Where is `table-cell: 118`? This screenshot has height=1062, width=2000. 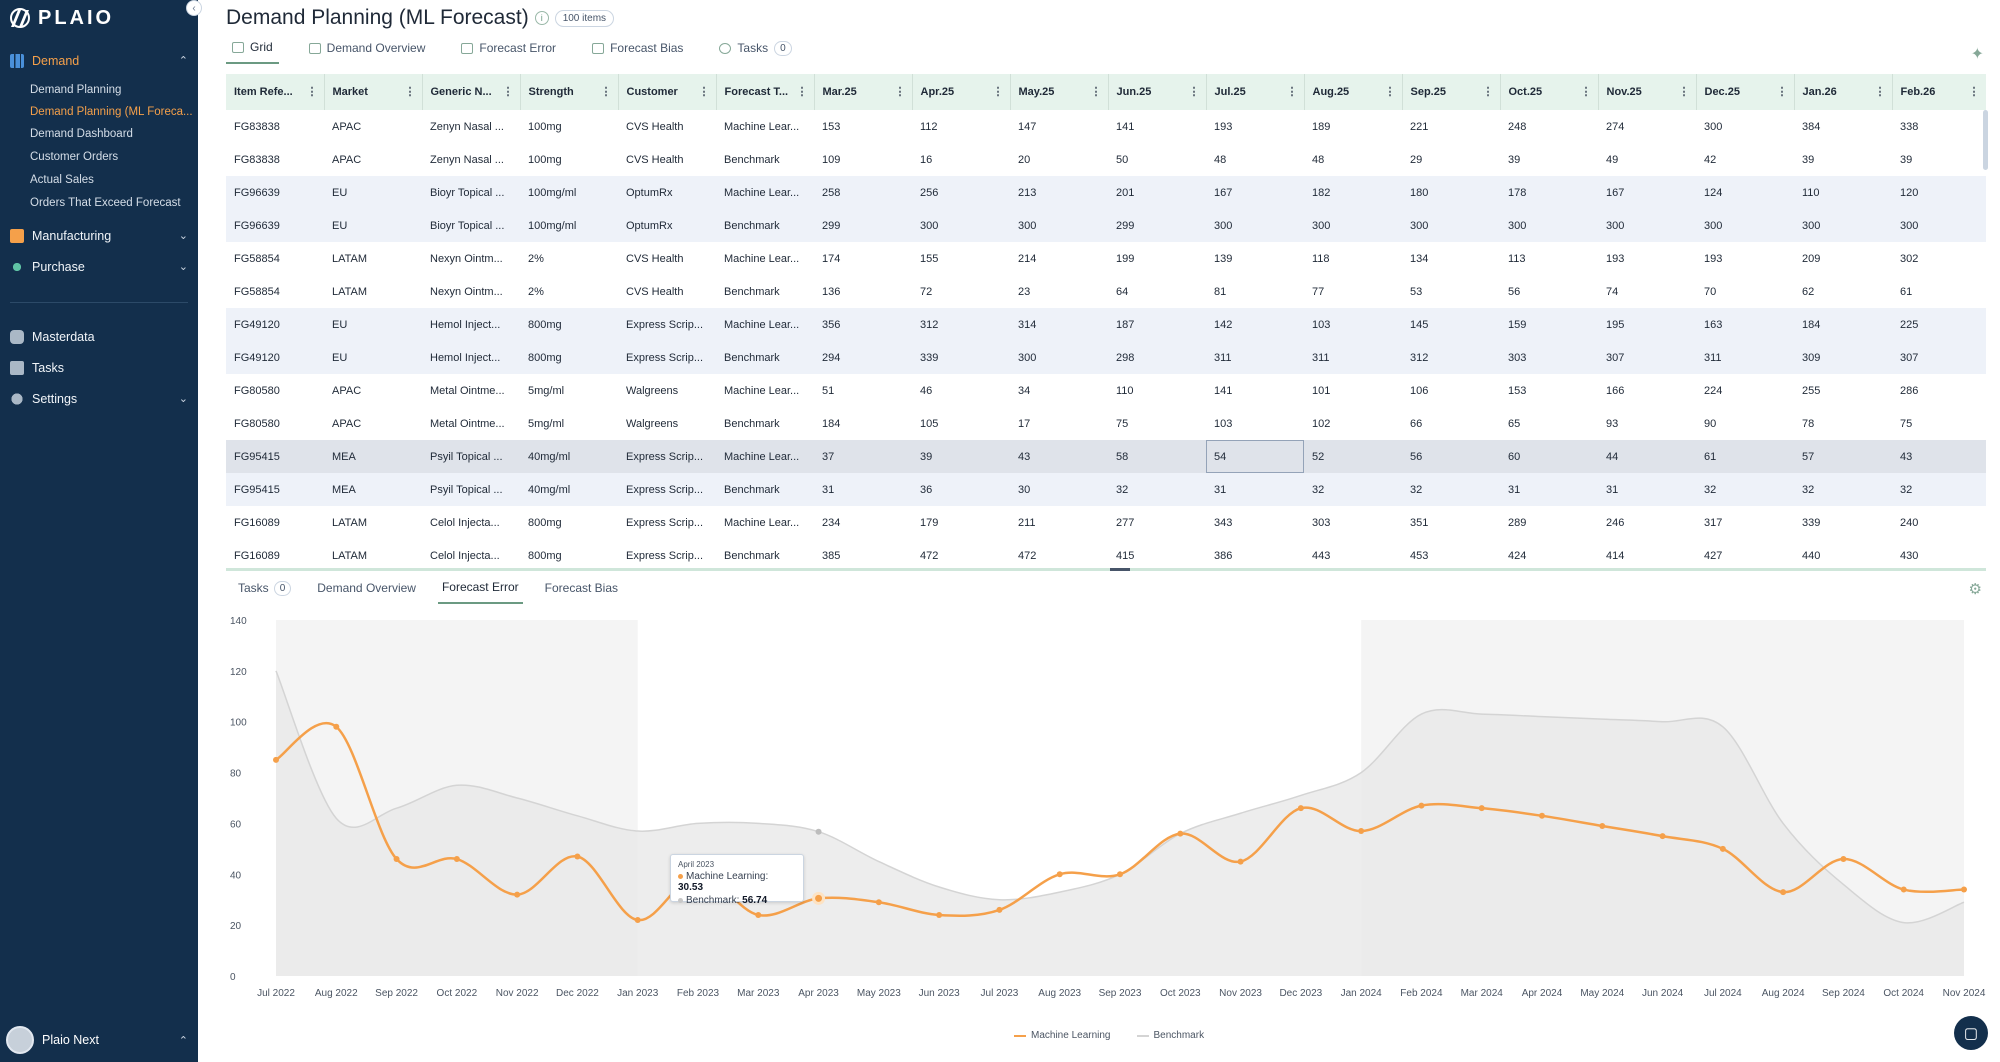 table-cell: 118 is located at coordinates (1321, 258).